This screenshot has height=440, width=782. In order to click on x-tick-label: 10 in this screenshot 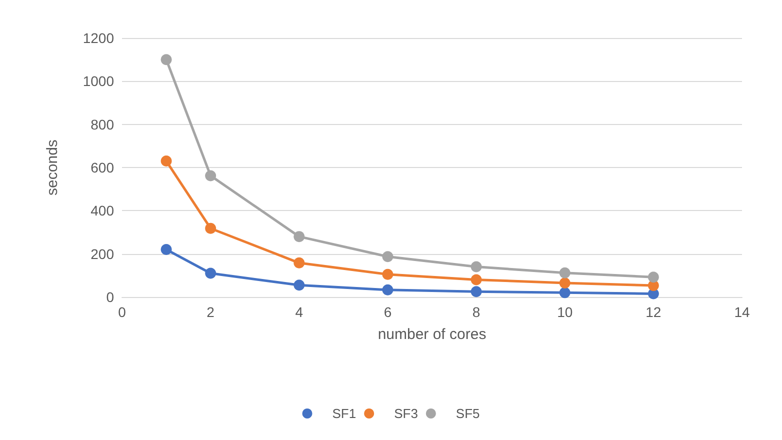, I will do `click(565, 312)`.